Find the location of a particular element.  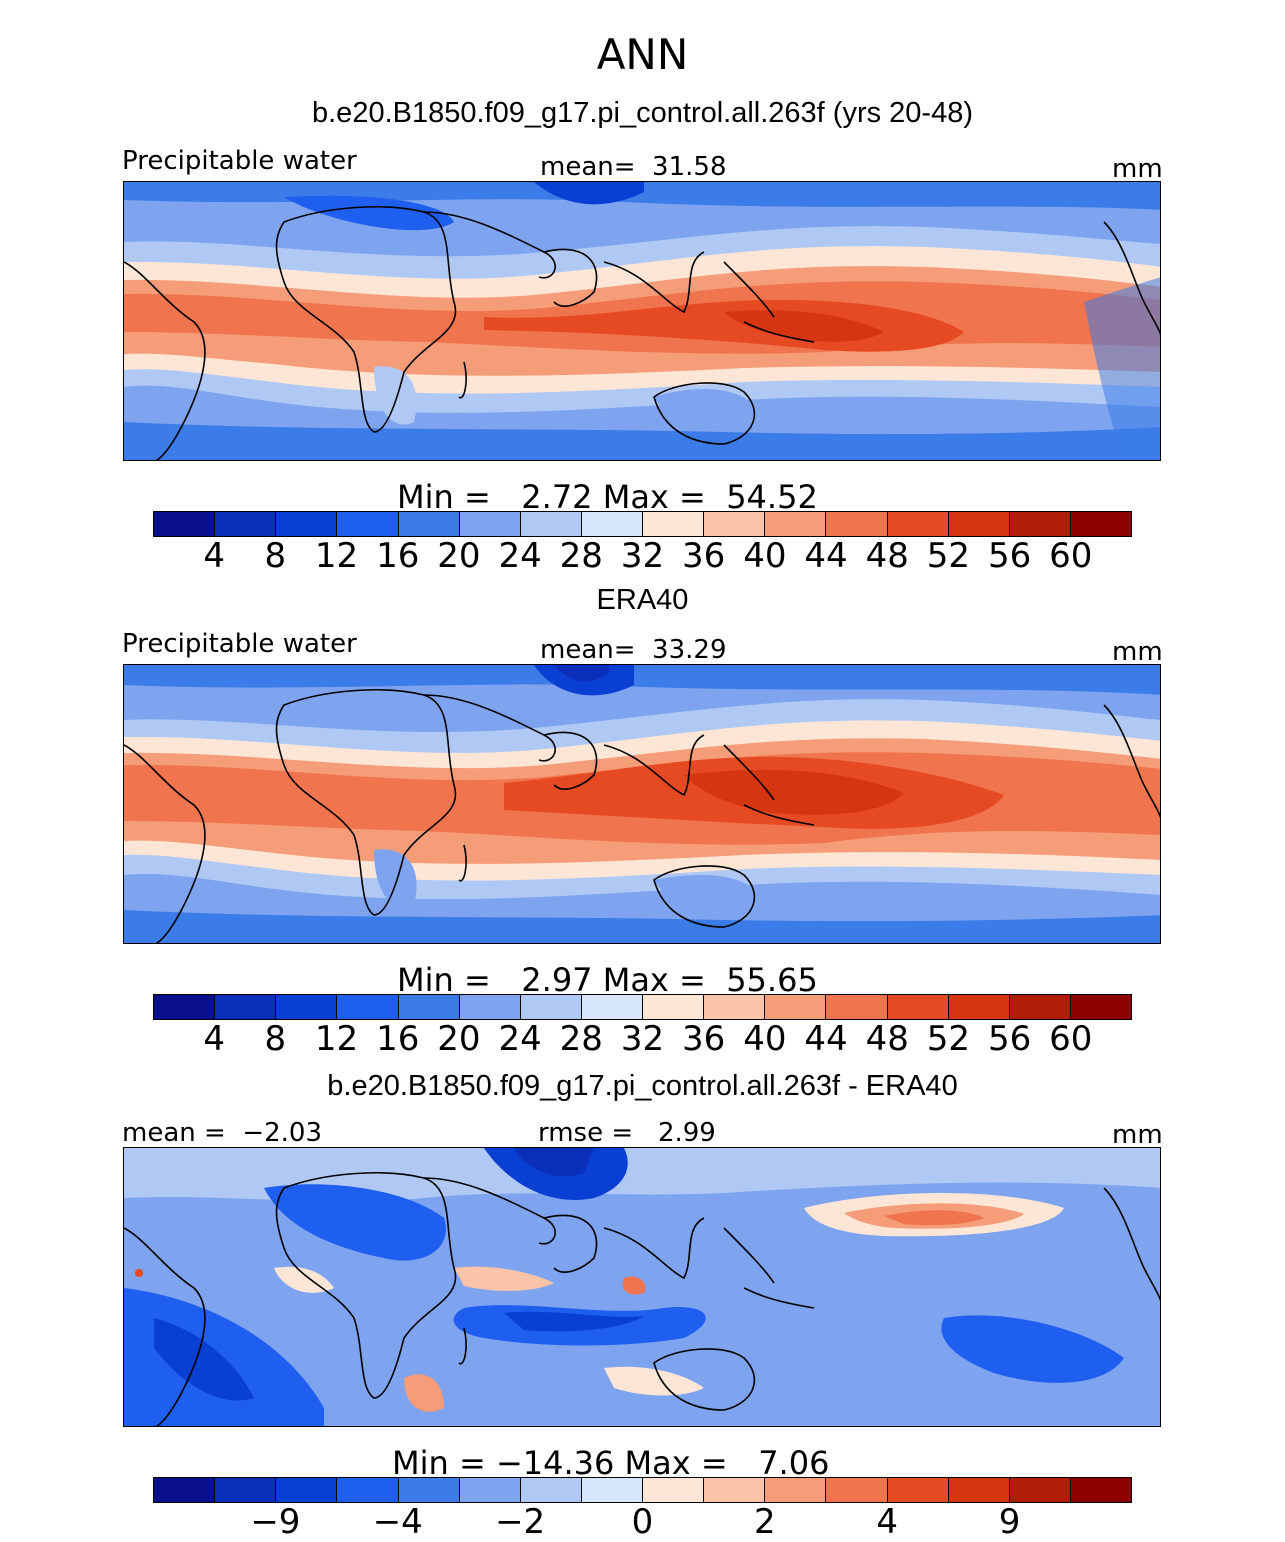

panel-3-colorbar is located at coordinates (642, 1490).